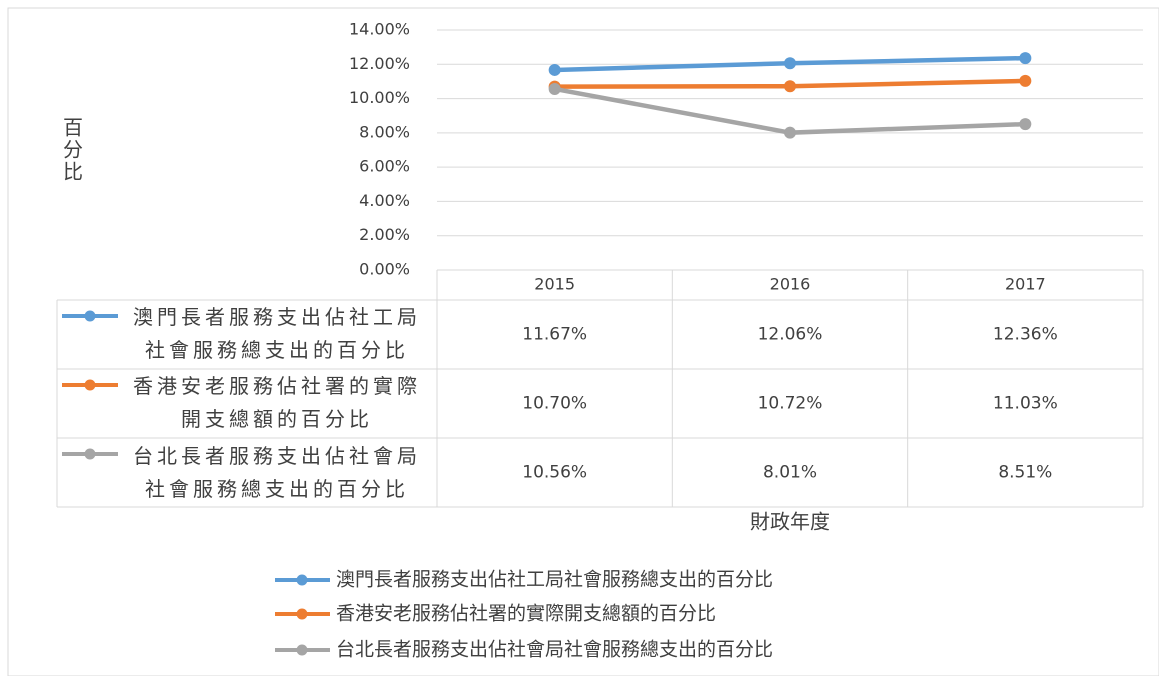 Image resolution: width=1159 pixels, height=676 pixels. Describe the element at coordinates (790, 110) in the screenshot. I see `series-line` at that location.